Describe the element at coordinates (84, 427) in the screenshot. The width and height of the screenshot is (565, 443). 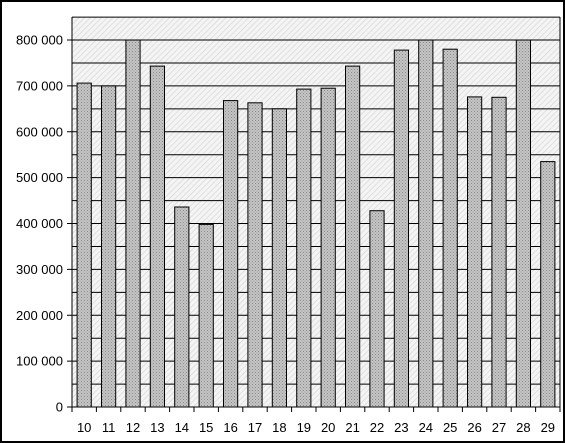
I see `x-tick-label: 10` at that location.